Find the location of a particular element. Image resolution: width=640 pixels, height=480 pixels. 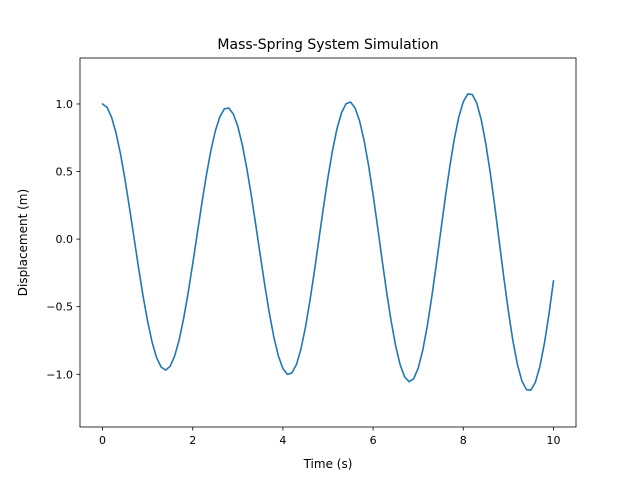

x-tick-label: 6 is located at coordinates (373, 440).